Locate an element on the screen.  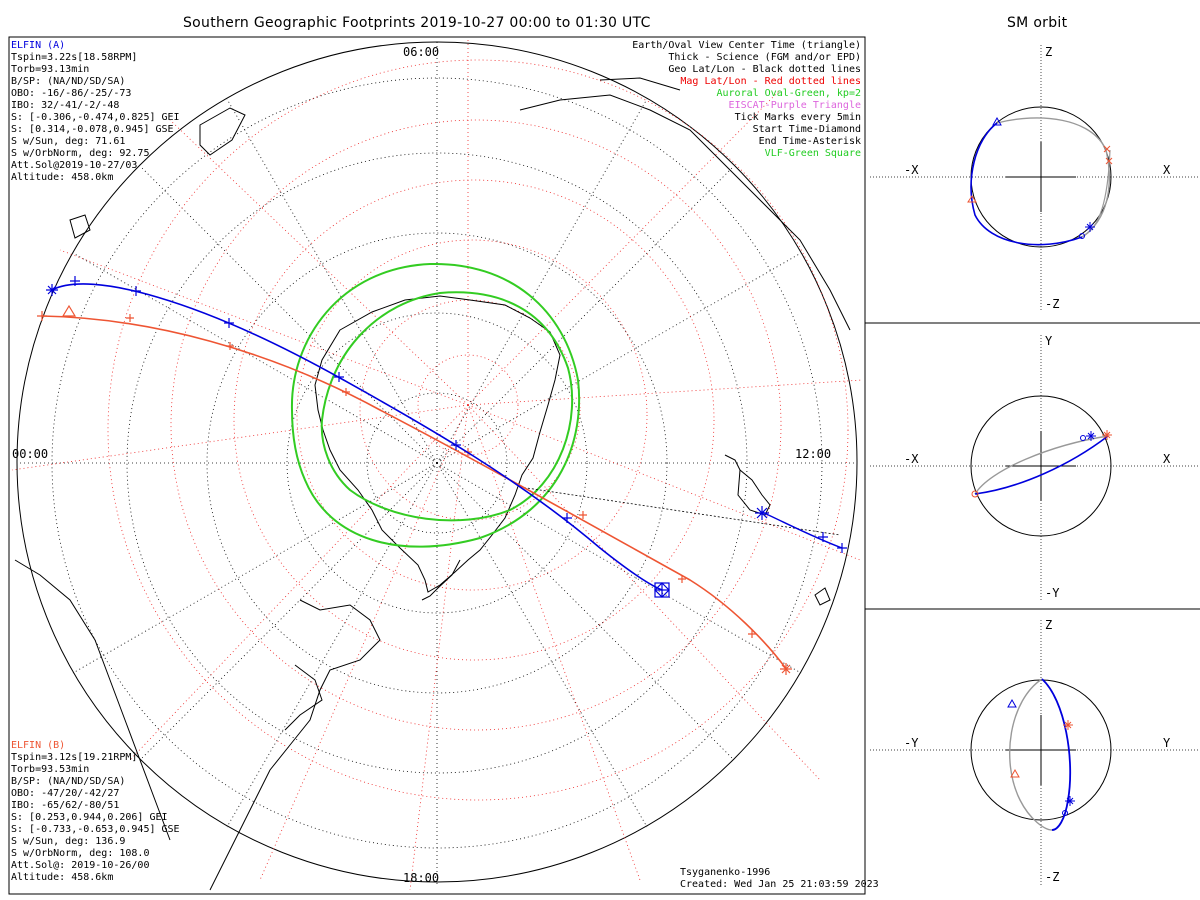
elfin-b-param-line: S: [-0.733,-0.653,0.945] GSE is located at coordinates (95, 829).